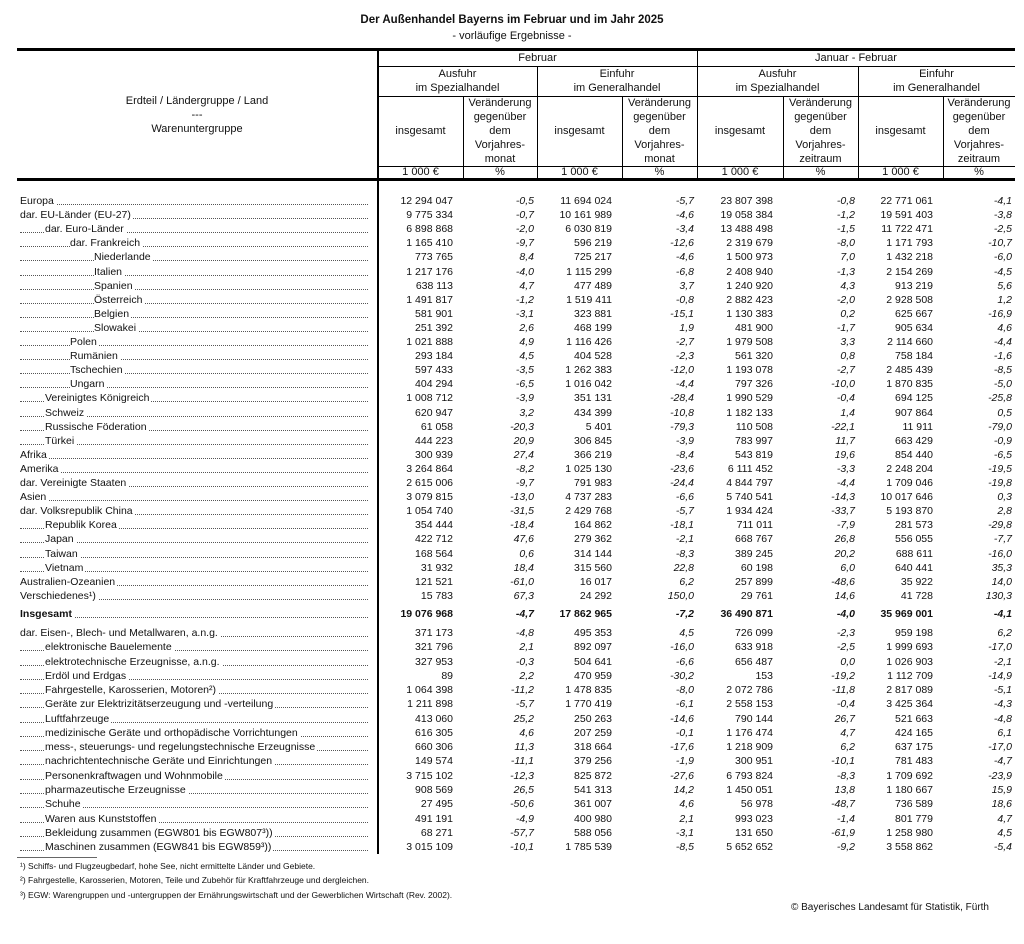 This screenshot has width=1024, height=944. Describe the element at coordinates (194, 342) in the screenshot. I see `row-label: Polen` at that location.